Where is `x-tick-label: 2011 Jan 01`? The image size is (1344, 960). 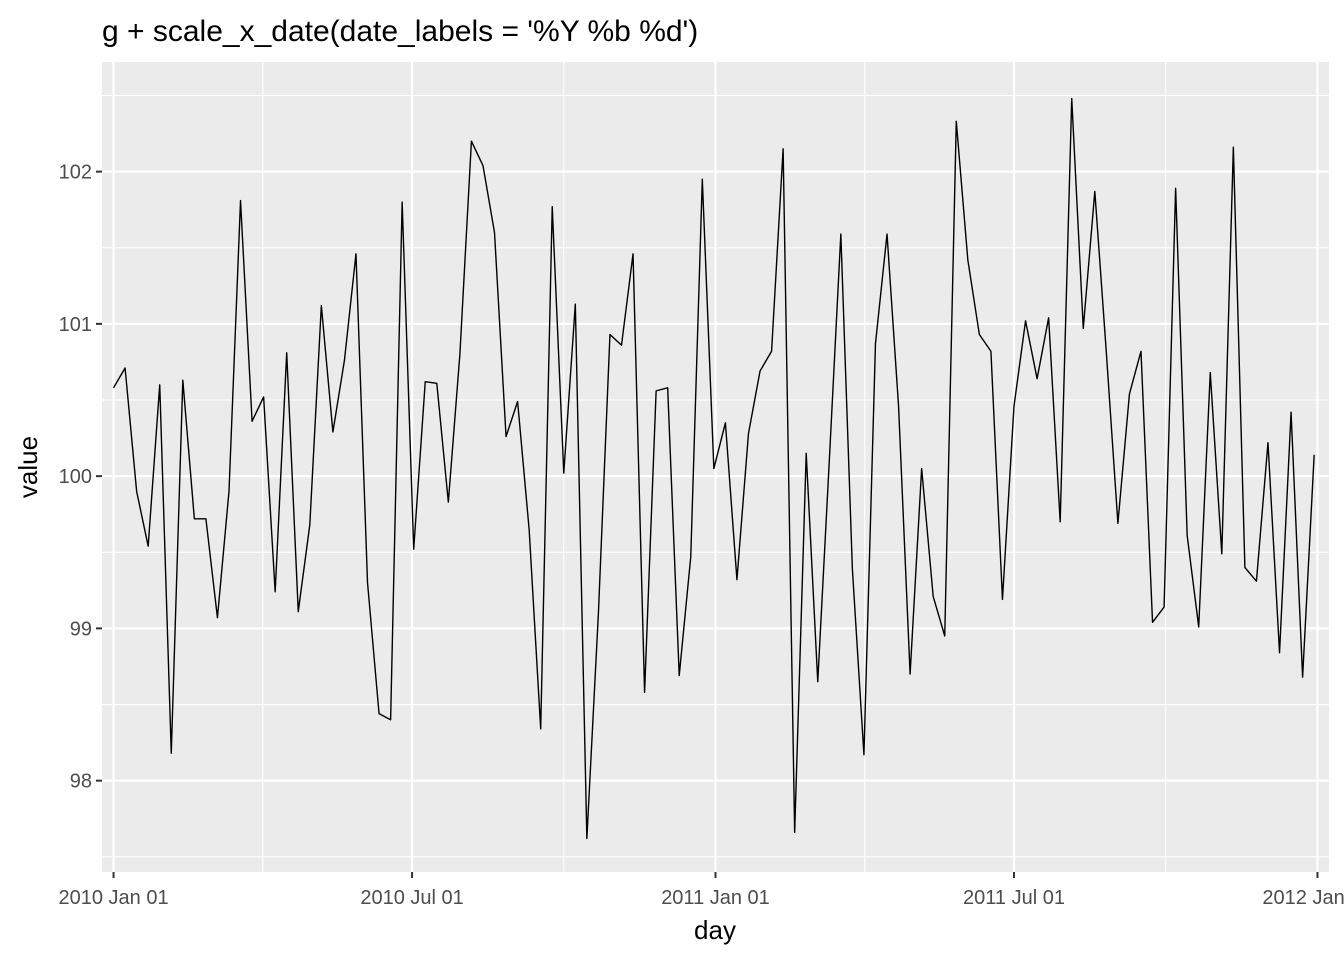
x-tick-label: 2011 Jan 01 is located at coordinates (715, 898).